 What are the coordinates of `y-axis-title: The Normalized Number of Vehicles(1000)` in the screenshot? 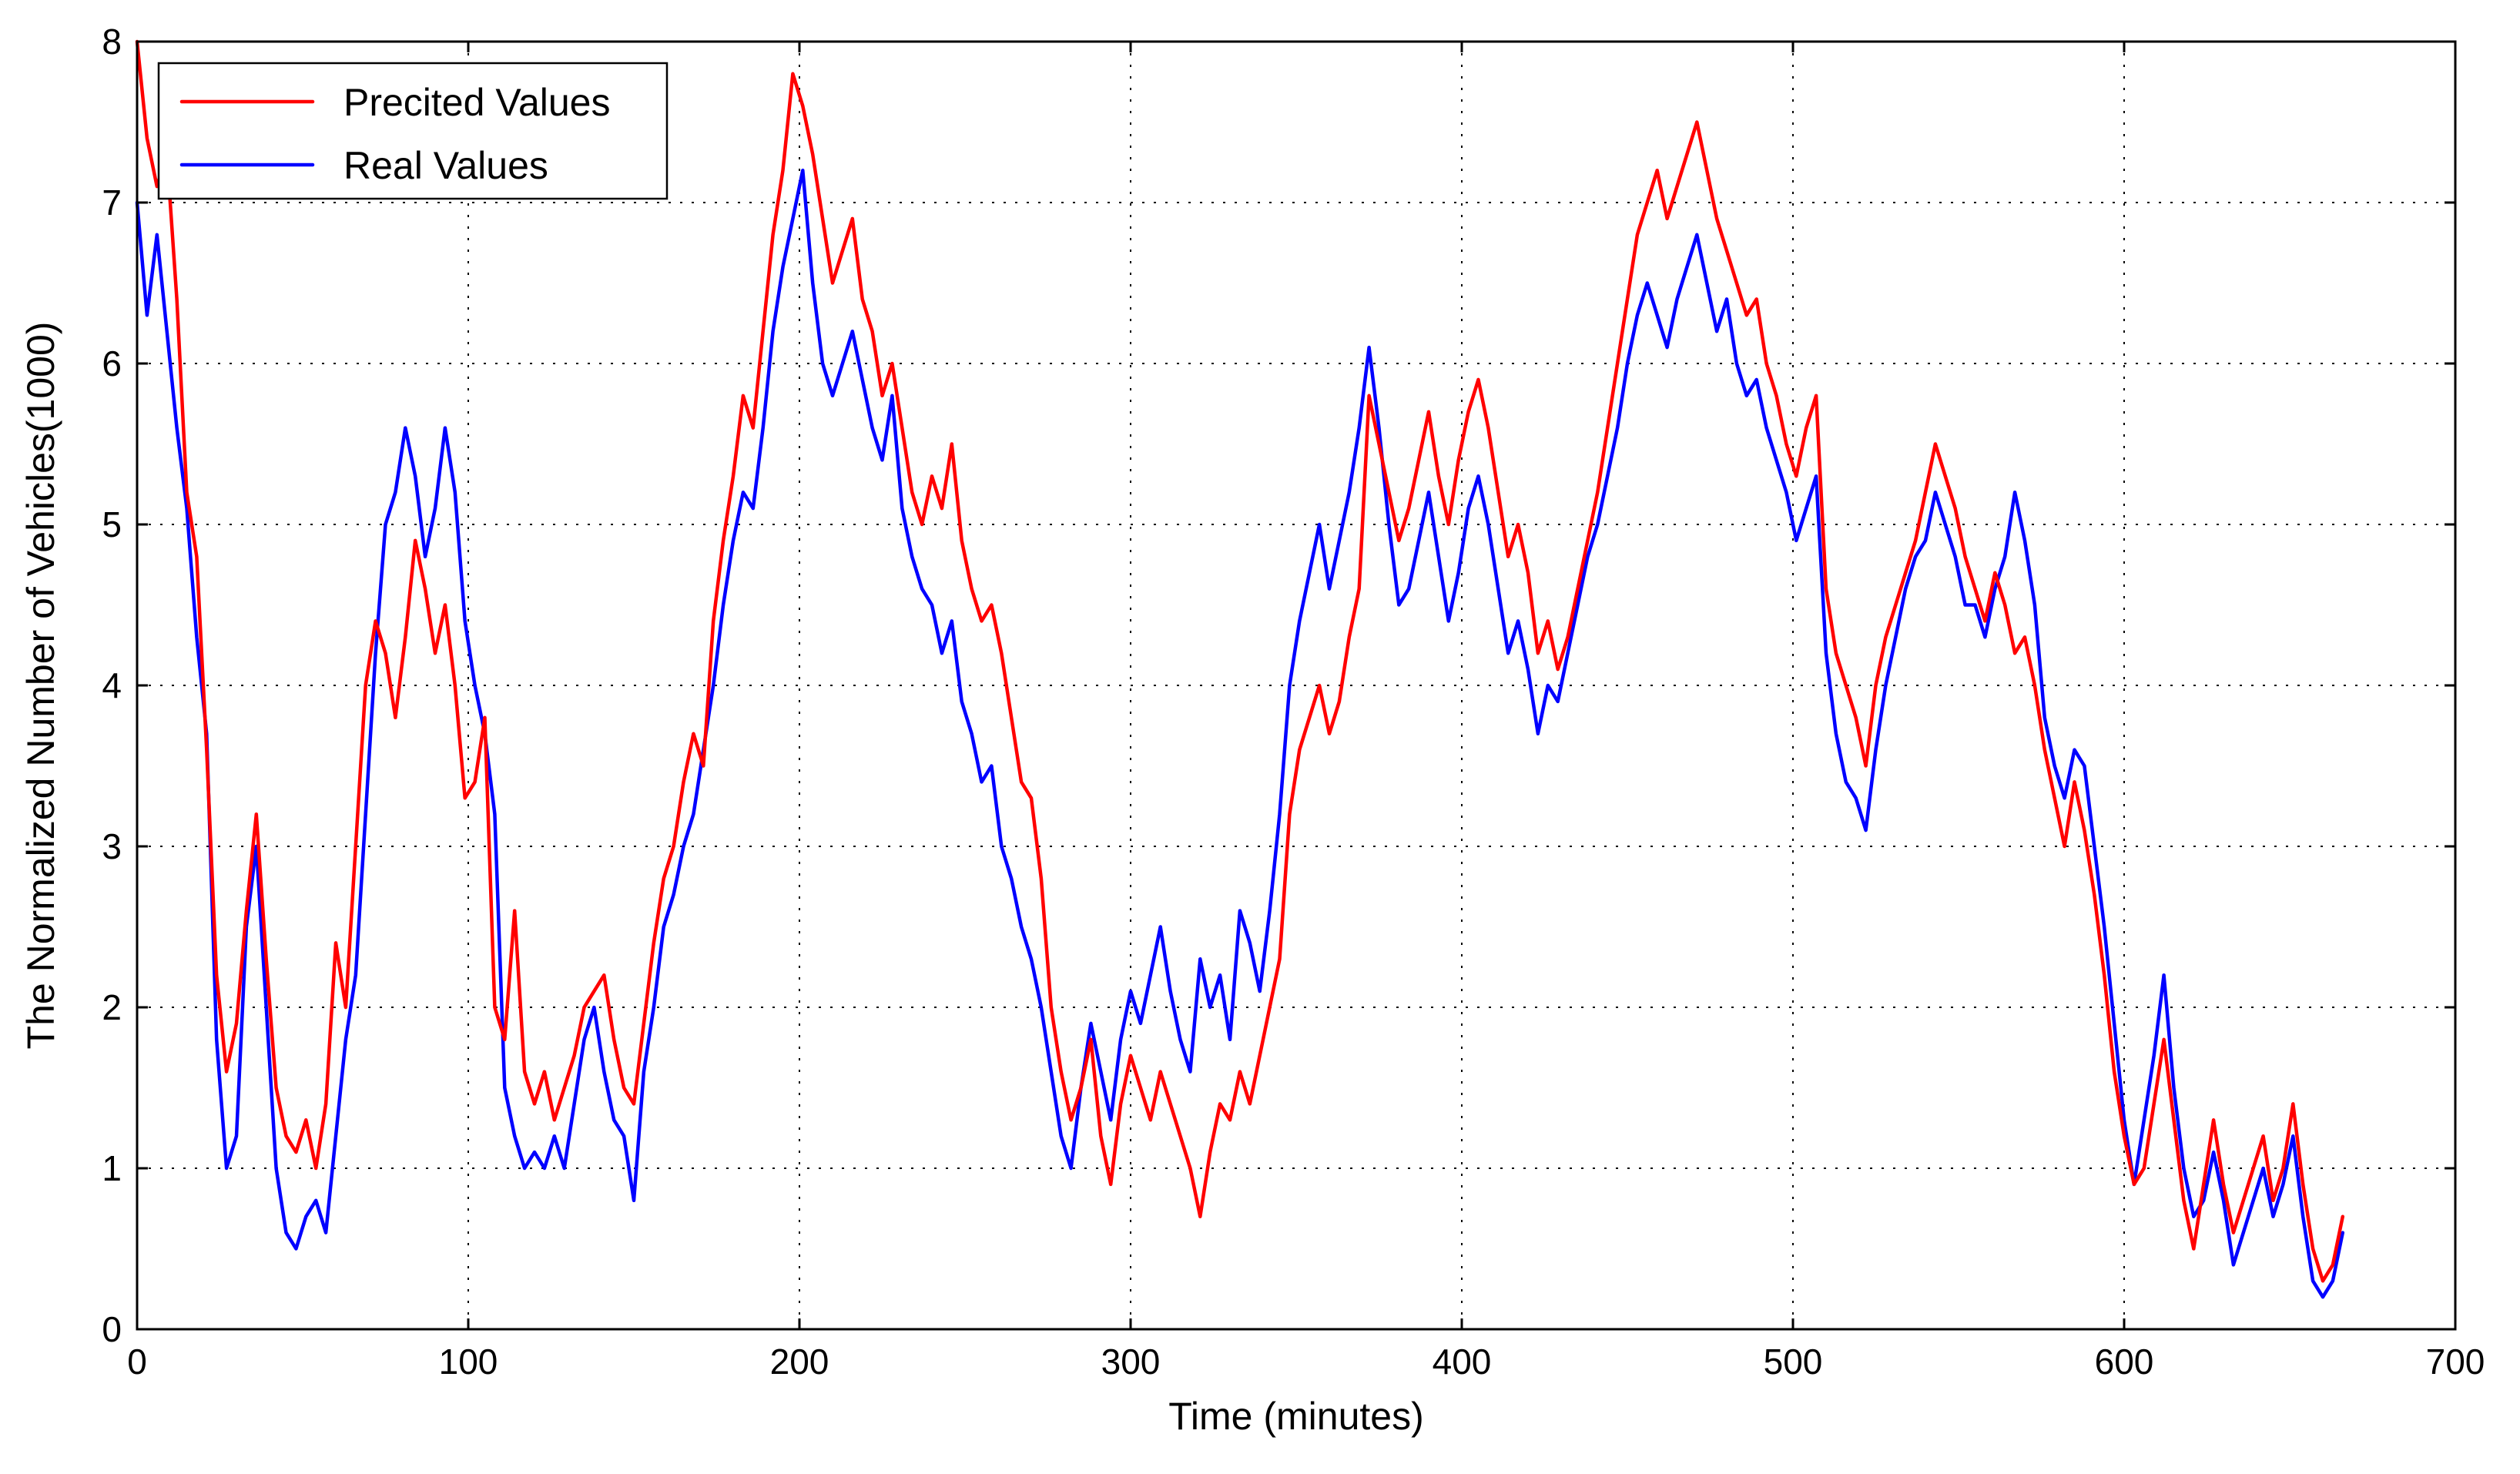 It's located at (41, 686).